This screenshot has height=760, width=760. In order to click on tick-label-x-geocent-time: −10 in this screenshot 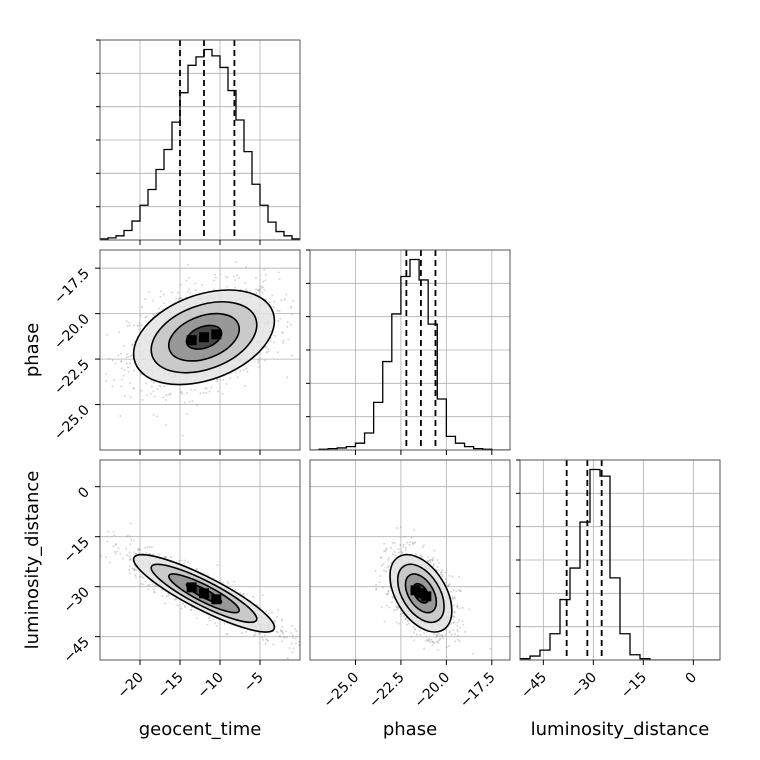, I will do `click(211, 686)`.